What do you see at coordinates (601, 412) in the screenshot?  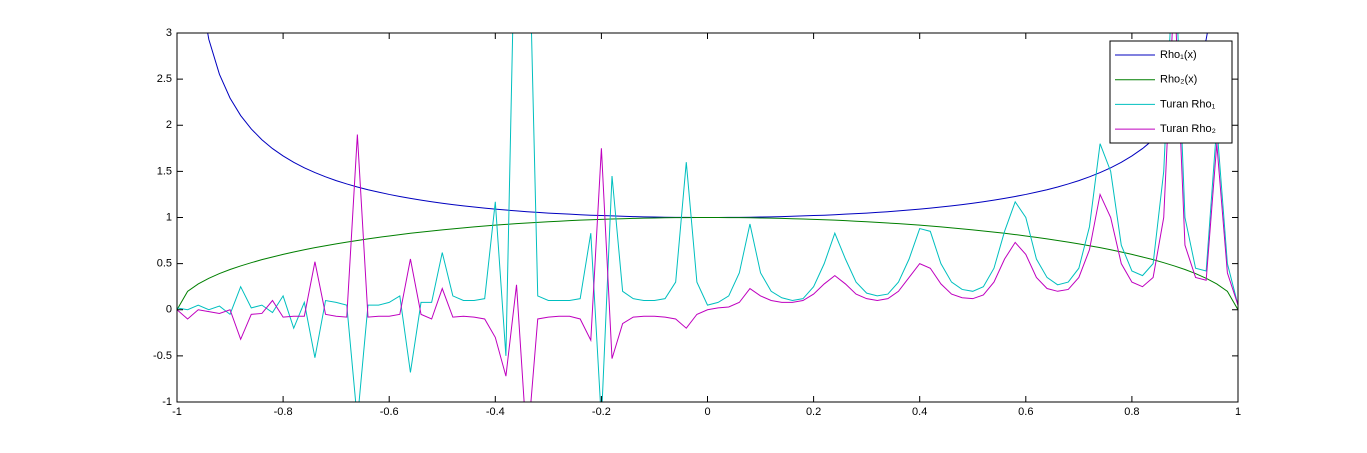 I see `x-tick-label: -0.2` at bounding box center [601, 412].